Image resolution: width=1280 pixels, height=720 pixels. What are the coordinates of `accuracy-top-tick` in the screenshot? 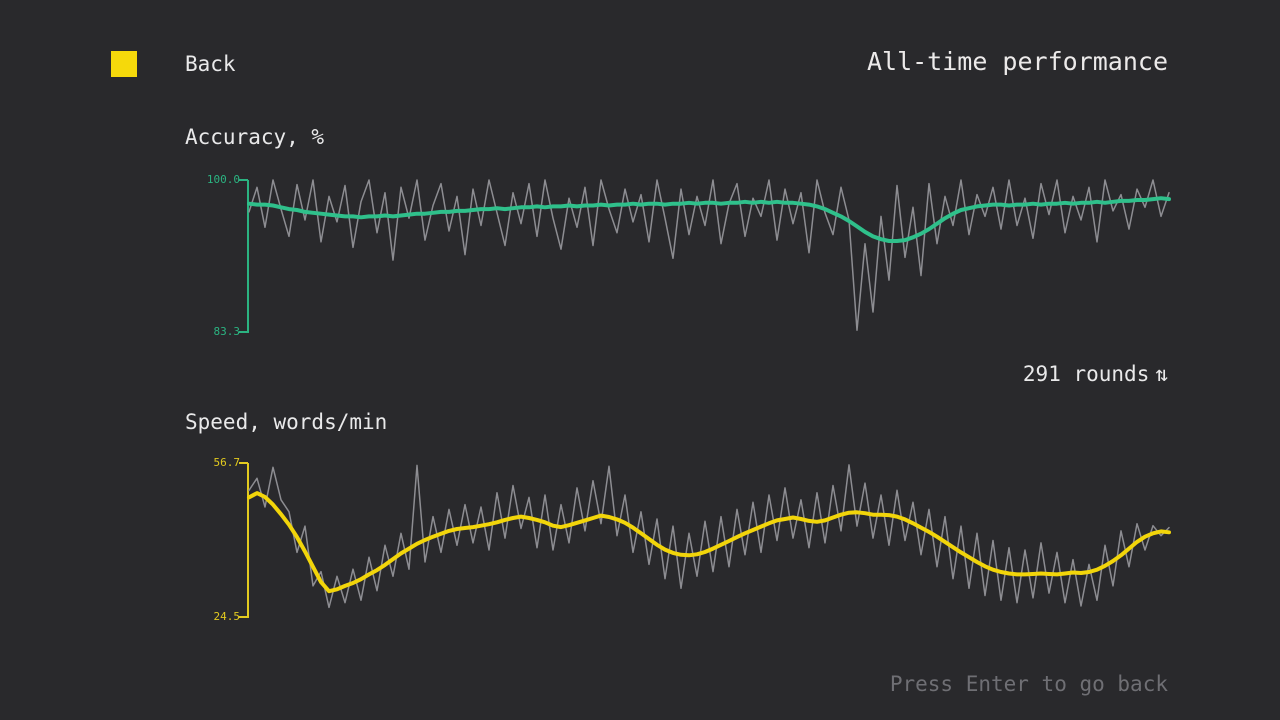 It's located at (243, 180).